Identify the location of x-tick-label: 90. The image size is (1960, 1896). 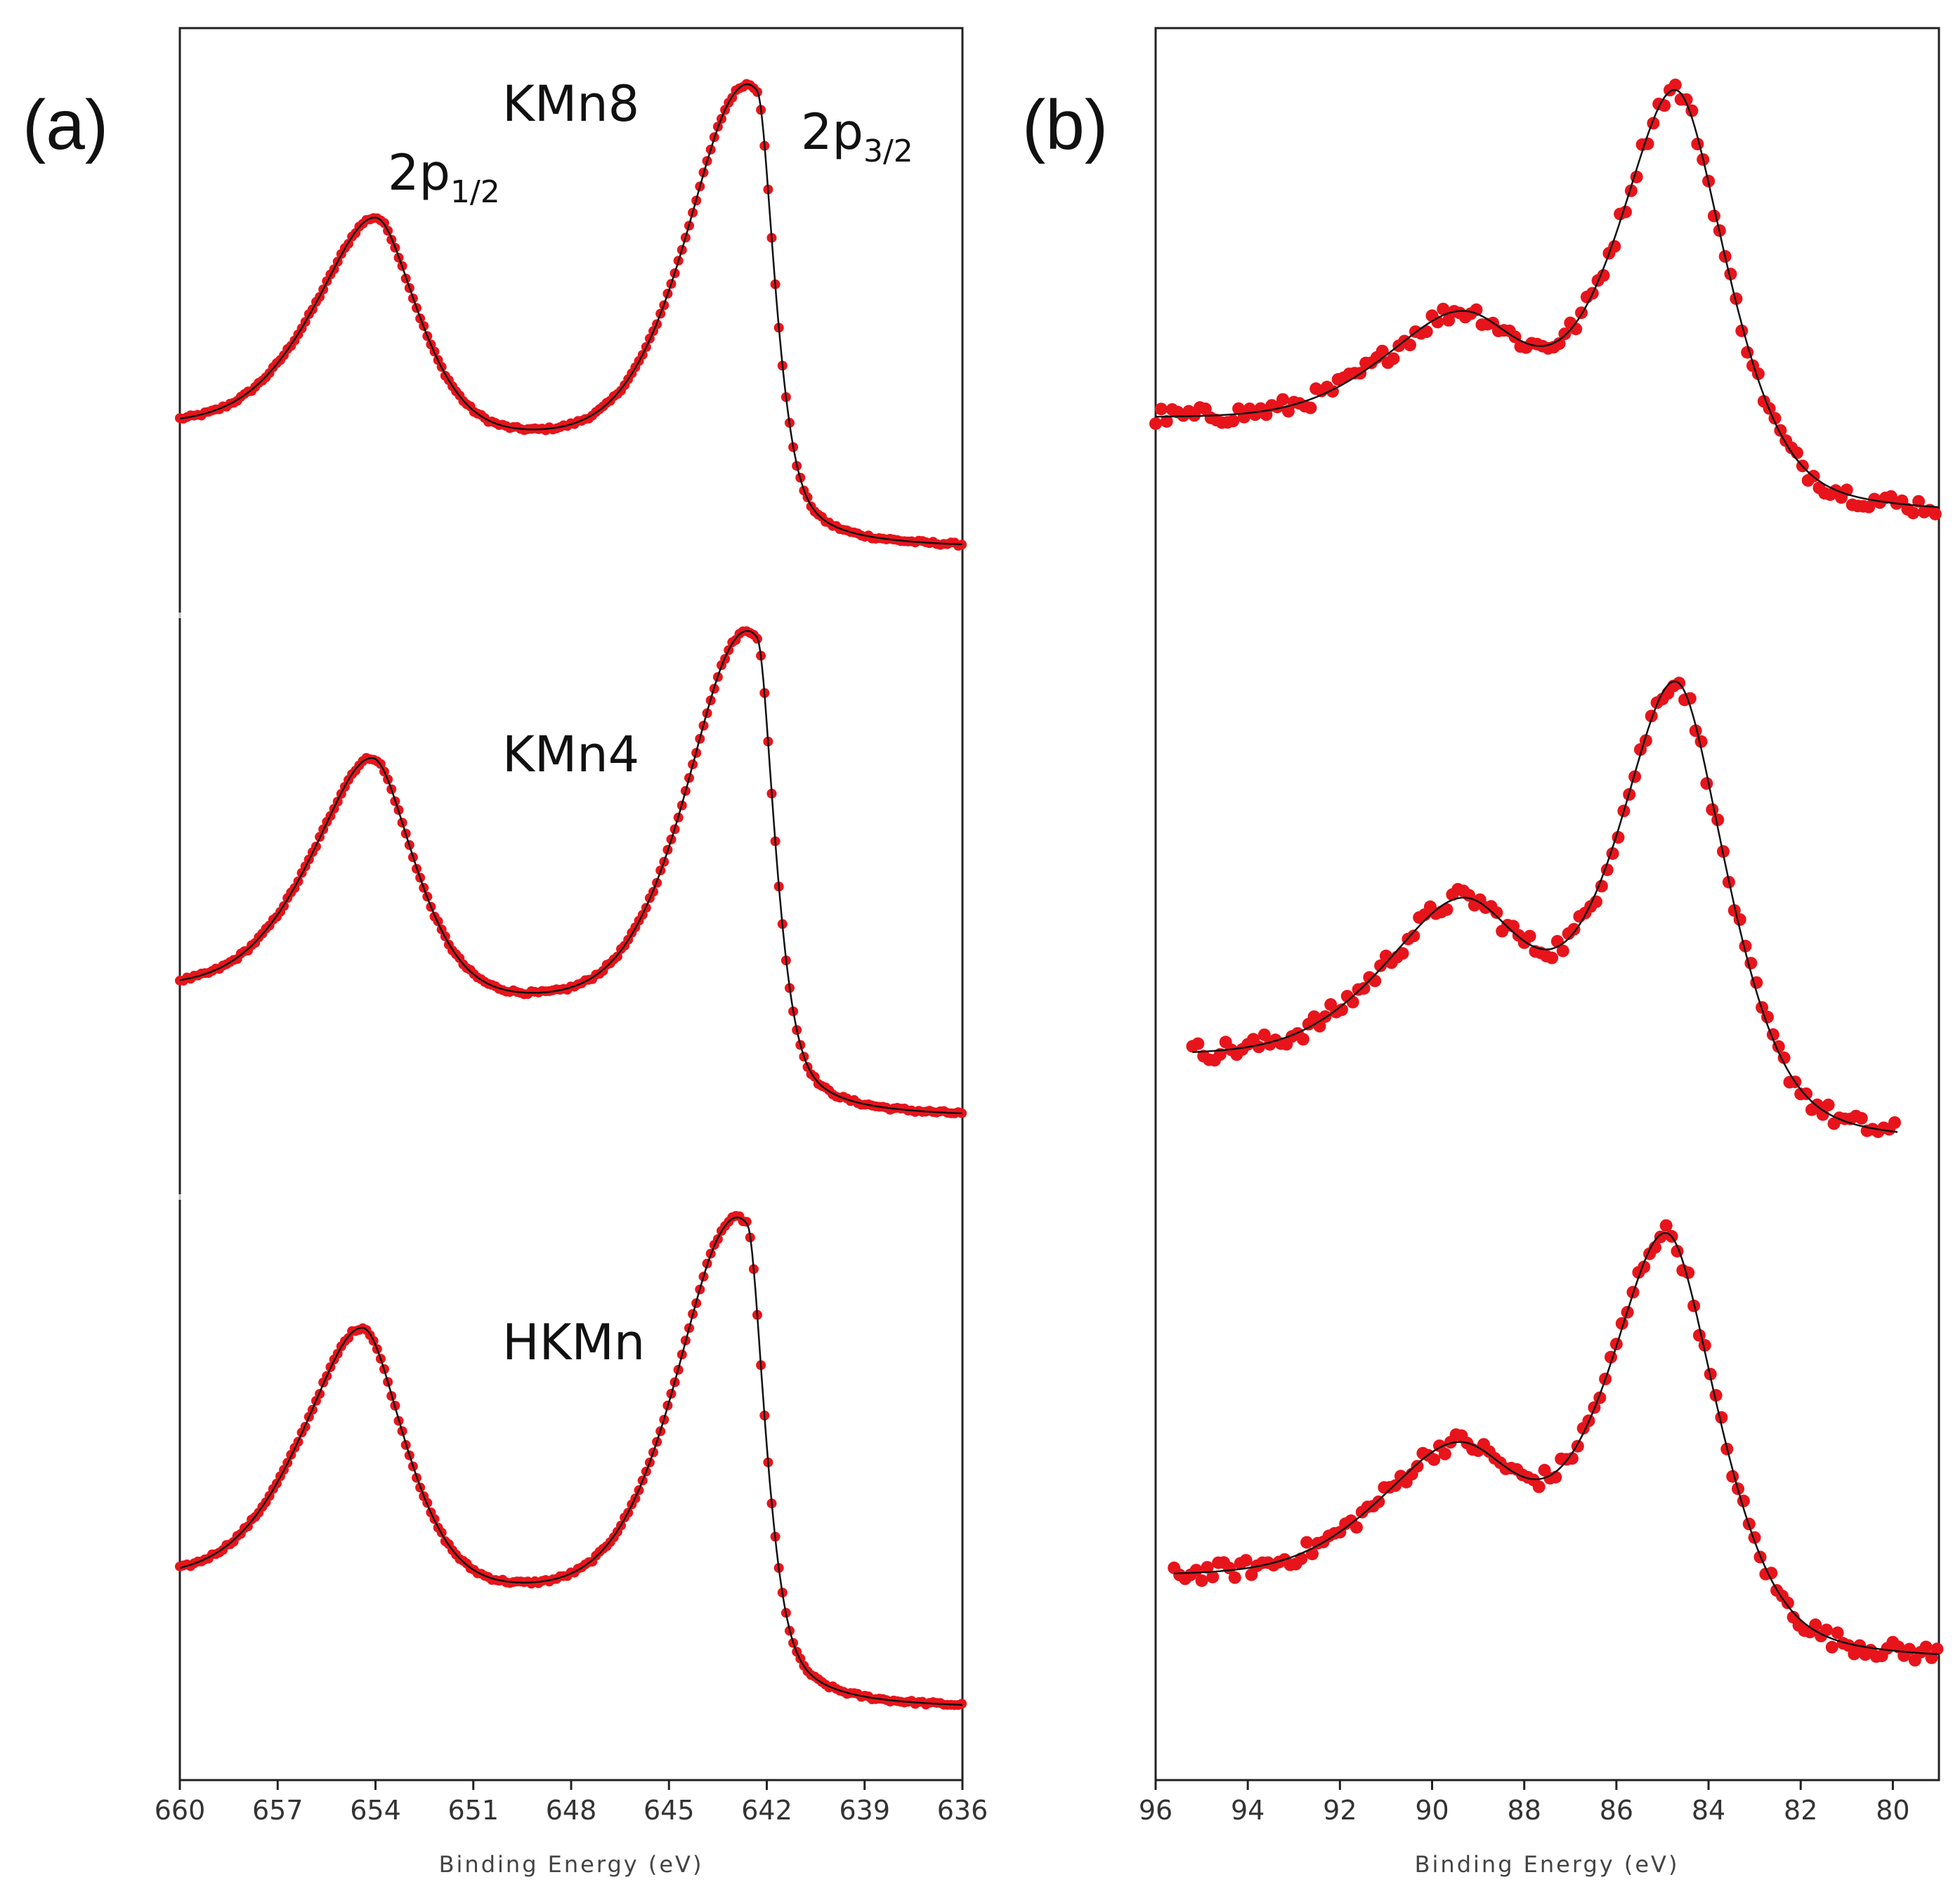
(1432, 1810).